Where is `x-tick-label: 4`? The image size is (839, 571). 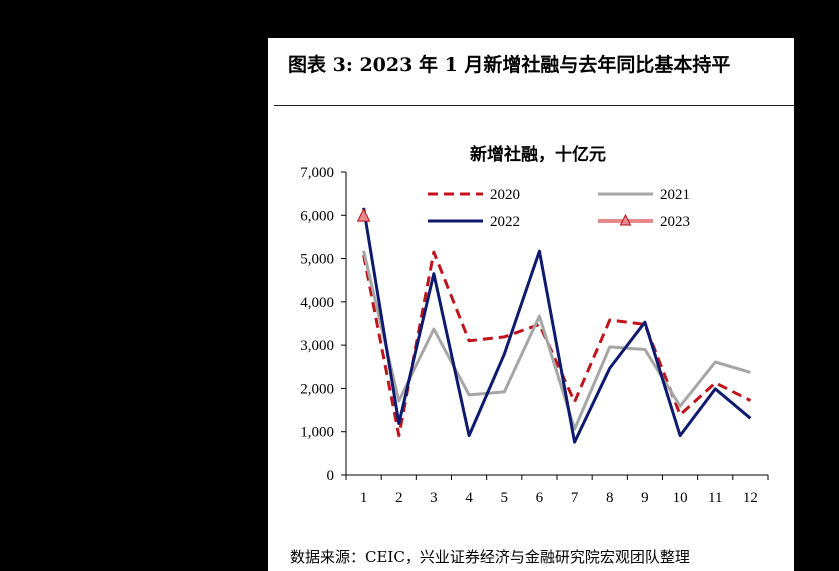
x-tick-label: 4 is located at coordinates (469, 498).